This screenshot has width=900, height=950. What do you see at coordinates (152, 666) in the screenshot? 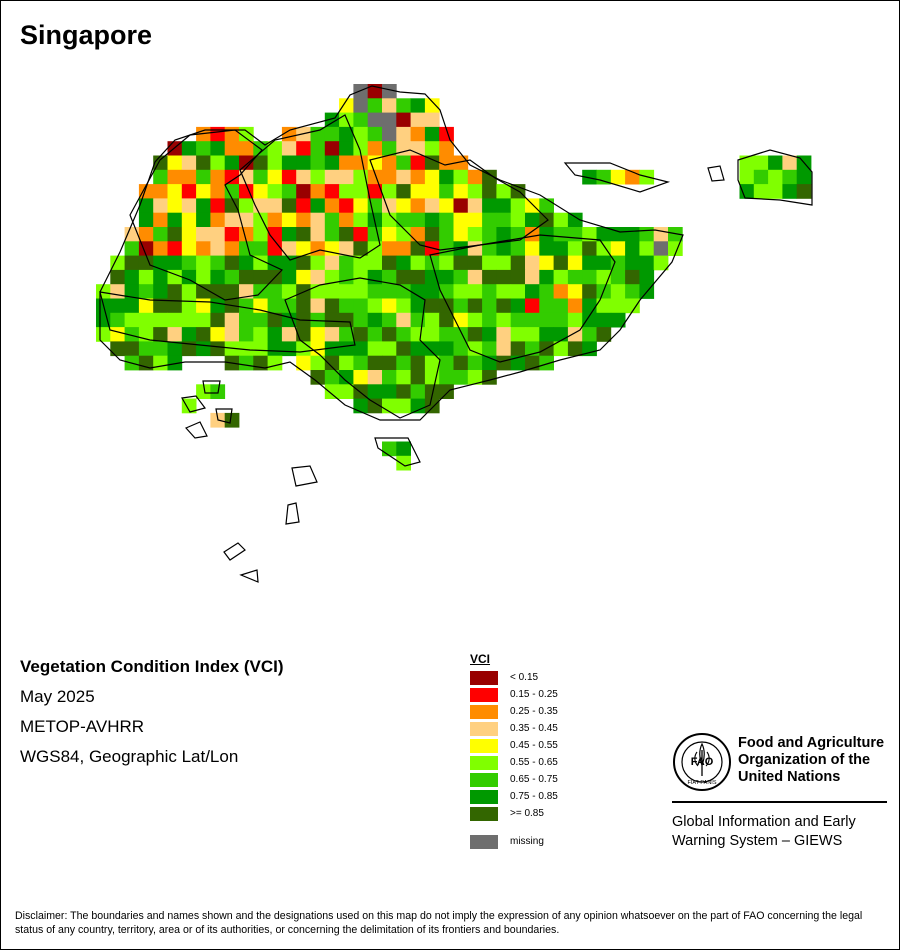
I see `product-title: Vegetation Condition Index (VCI)` at bounding box center [152, 666].